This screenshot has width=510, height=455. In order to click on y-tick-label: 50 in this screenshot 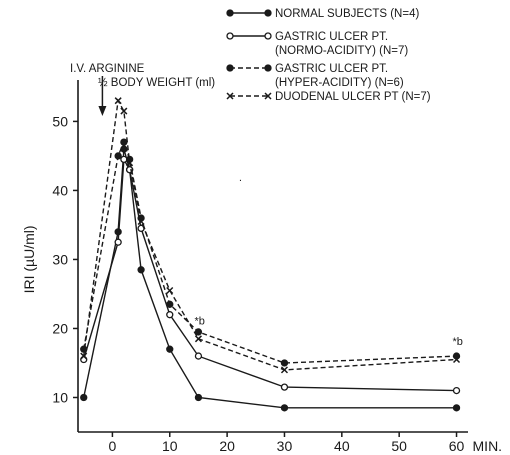, I will do `click(60, 121)`.